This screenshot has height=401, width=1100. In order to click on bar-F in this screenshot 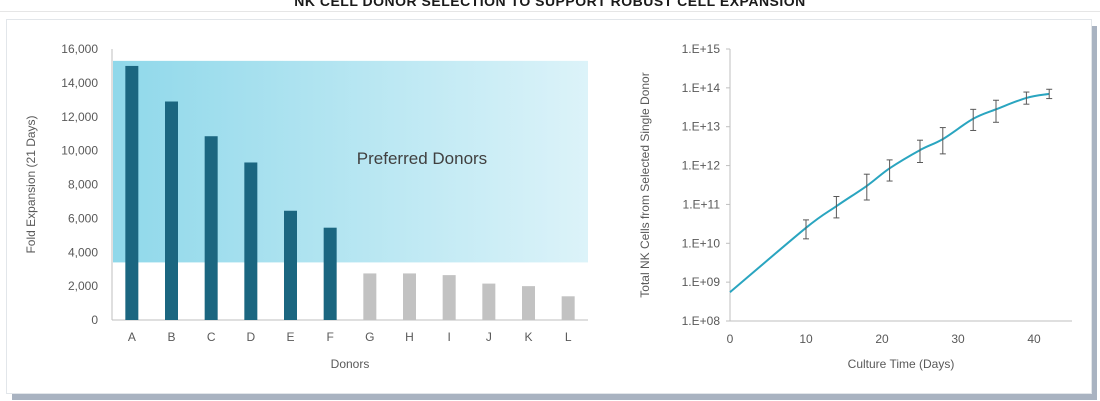, I will do `click(330, 273)`.